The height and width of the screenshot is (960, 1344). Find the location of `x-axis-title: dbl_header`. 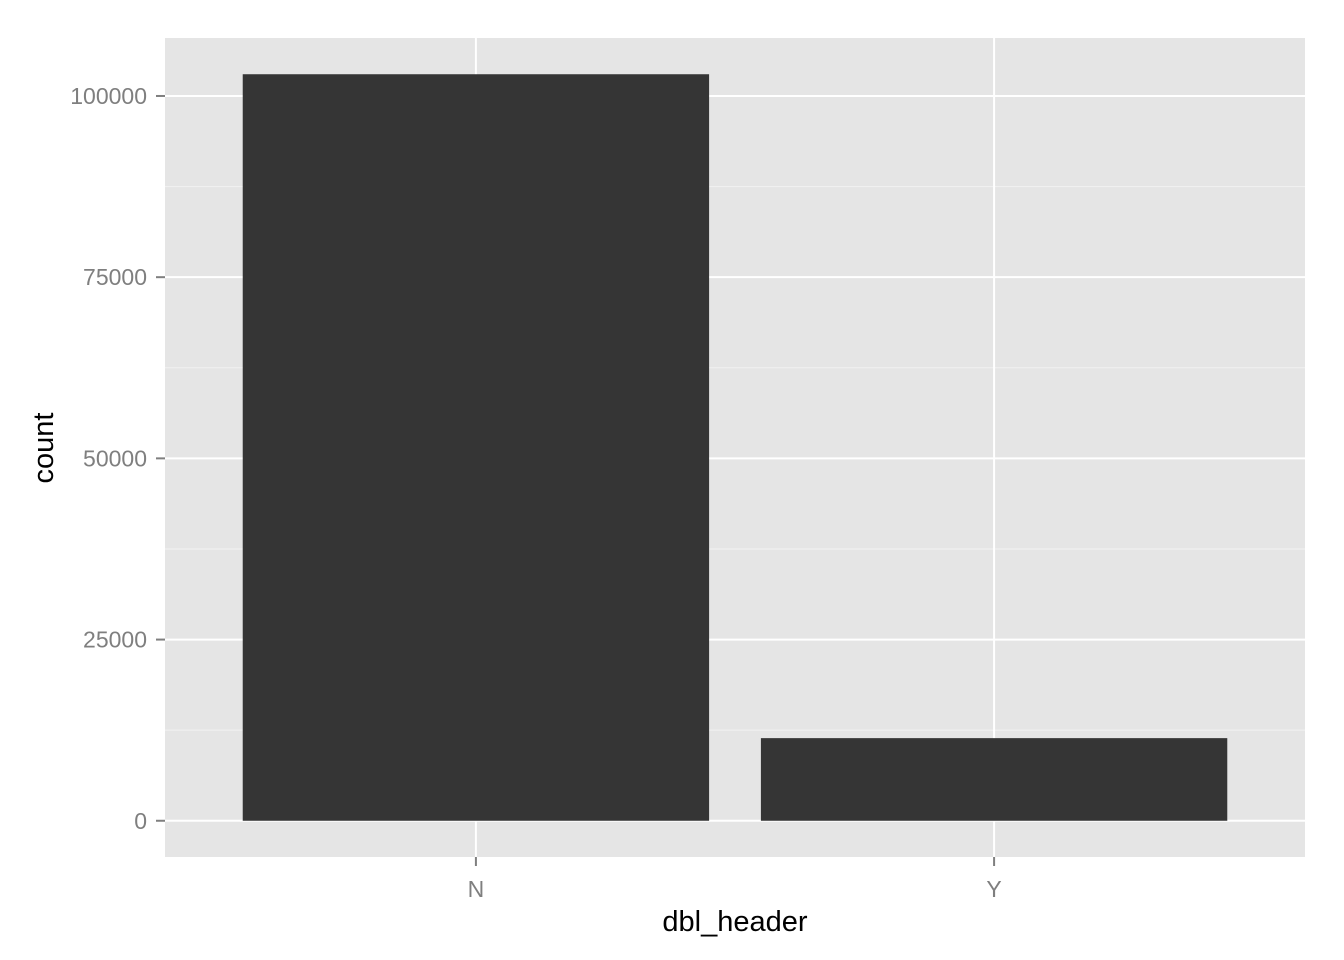

x-axis-title: dbl_header is located at coordinates (734, 922).